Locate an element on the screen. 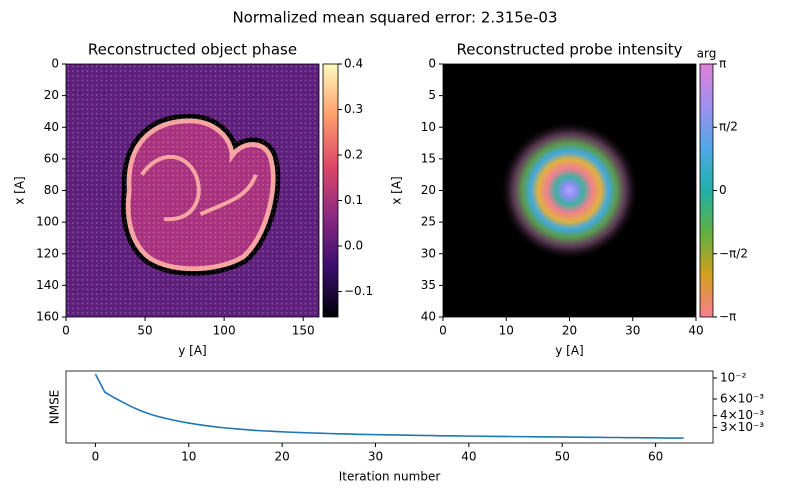 This screenshot has width=790, height=495. x-tick-label: 60 is located at coordinates (655, 457).